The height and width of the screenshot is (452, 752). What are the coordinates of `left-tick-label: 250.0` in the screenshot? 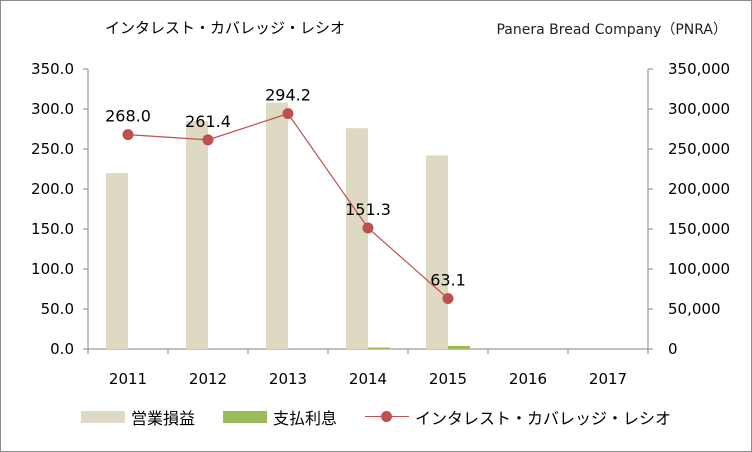 It's located at (52, 149).